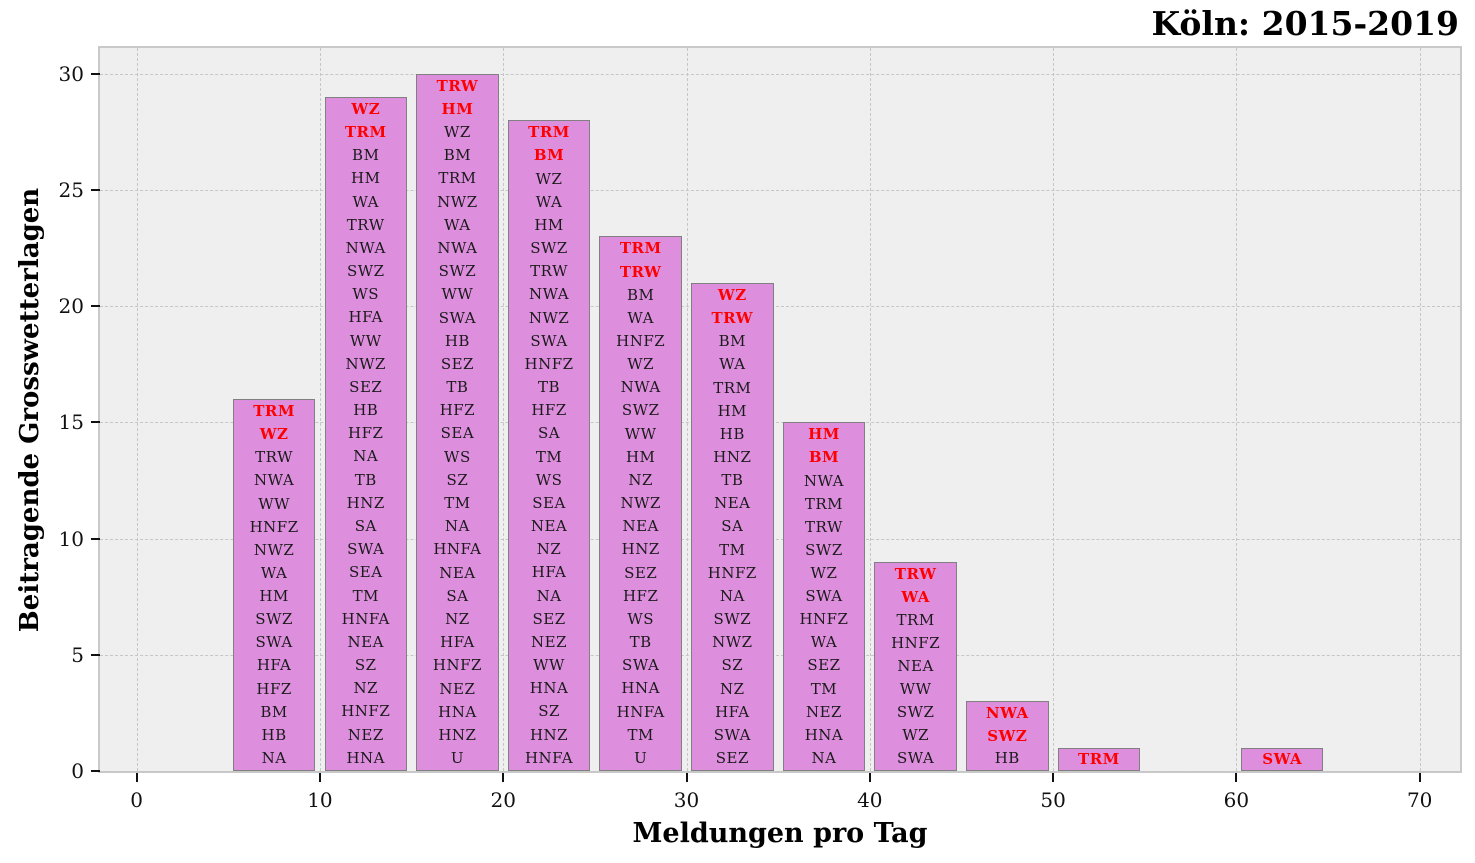 Image resolution: width=1475 pixels, height=863 pixels. I want to click on bar-label: NEZ, so click(365, 734).